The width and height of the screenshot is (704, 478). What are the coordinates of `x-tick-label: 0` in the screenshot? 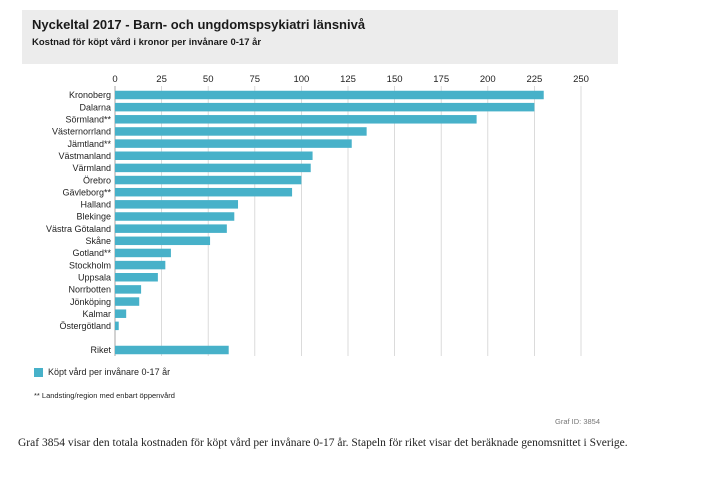 It's located at (114, 79).